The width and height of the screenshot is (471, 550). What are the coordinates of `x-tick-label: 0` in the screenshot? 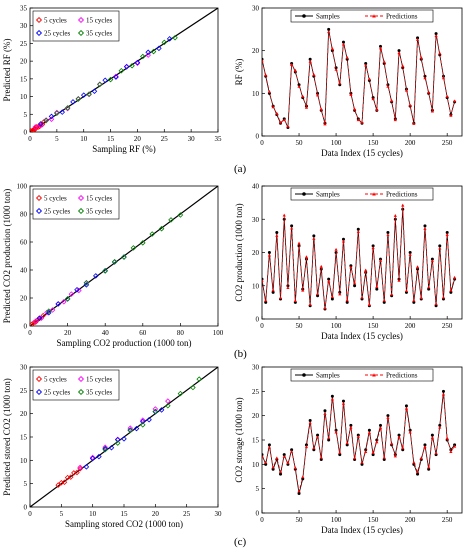 It's located at (262, 326).